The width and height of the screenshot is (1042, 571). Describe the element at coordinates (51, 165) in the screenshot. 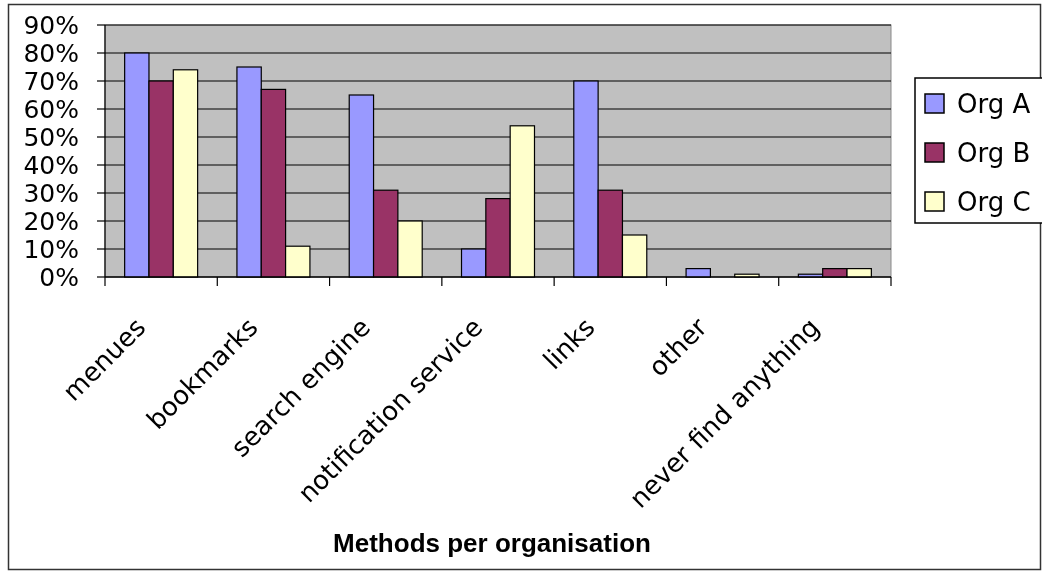

I see `y-tick-label: 40%` at that location.